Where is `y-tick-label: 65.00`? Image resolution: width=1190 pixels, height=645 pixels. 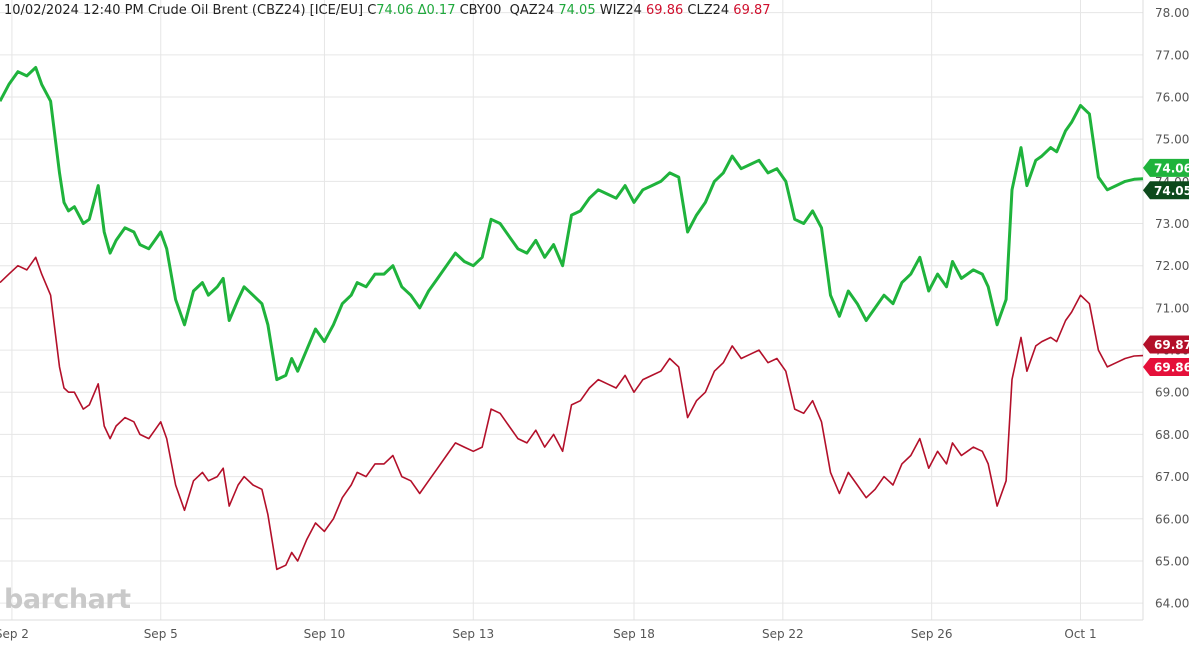 y-tick-label: 65.00 is located at coordinates (1172, 561).